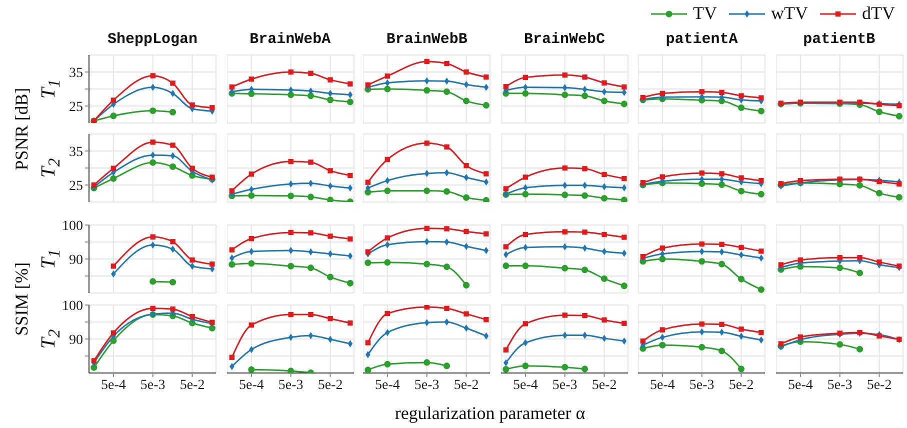 The width and height of the screenshot is (907, 428). Describe the element at coordinates (705, 13) in the screenshot. I see `legend-label: TV` at that location.